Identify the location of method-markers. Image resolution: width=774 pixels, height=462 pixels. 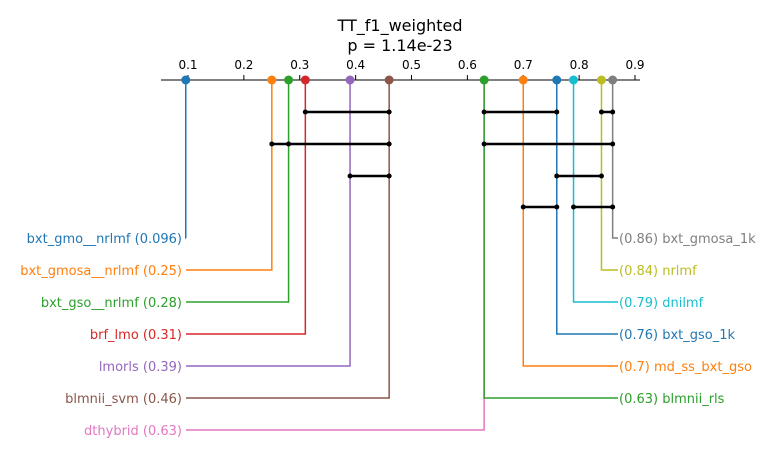
(399, 80).